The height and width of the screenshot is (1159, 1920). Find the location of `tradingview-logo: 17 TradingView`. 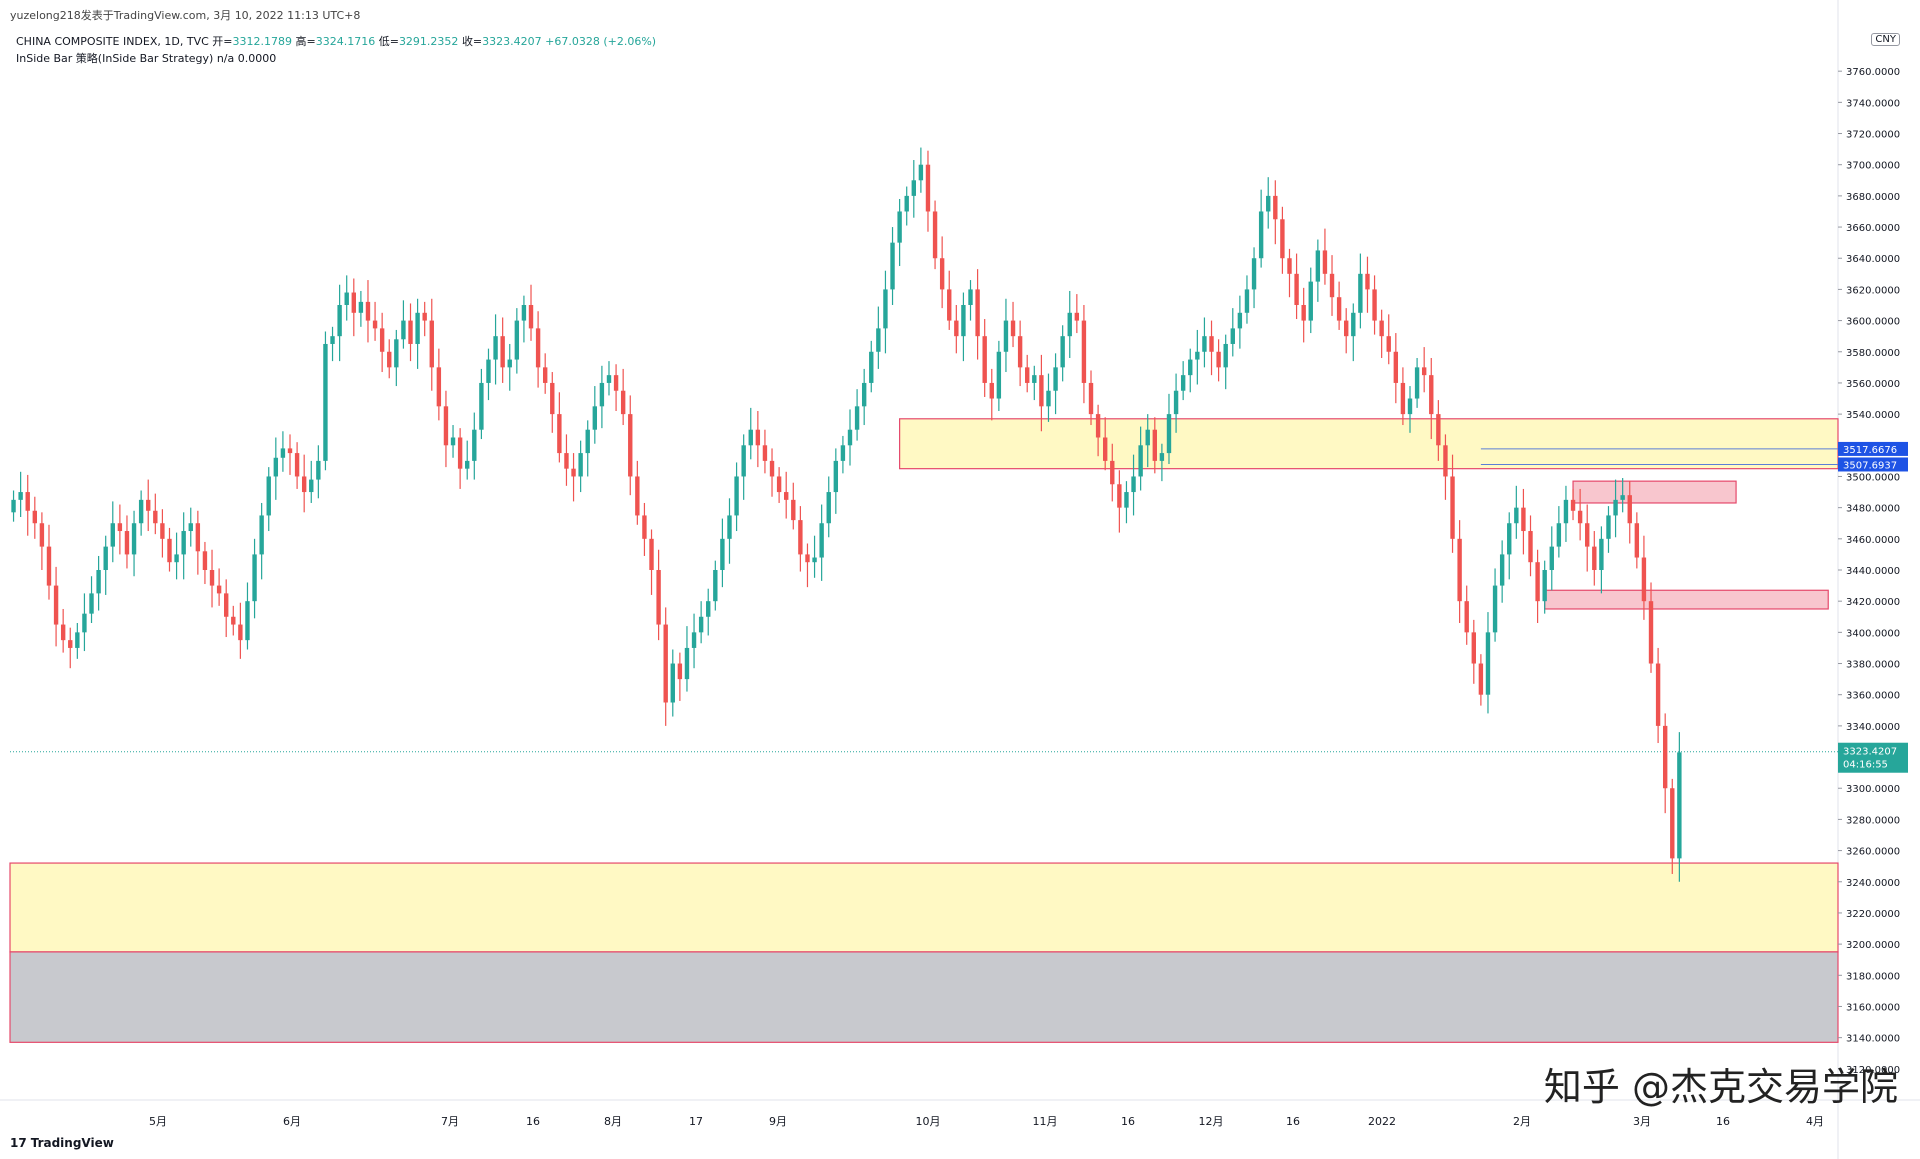

tradingview-logo: 17 TradingView is located at coordinates (62, 1143).